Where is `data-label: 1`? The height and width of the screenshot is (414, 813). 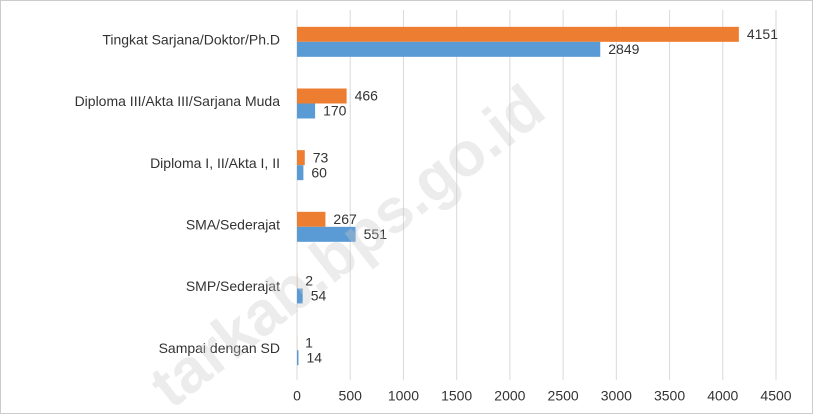 data-label: 1 is located at coordinates (309, 342).